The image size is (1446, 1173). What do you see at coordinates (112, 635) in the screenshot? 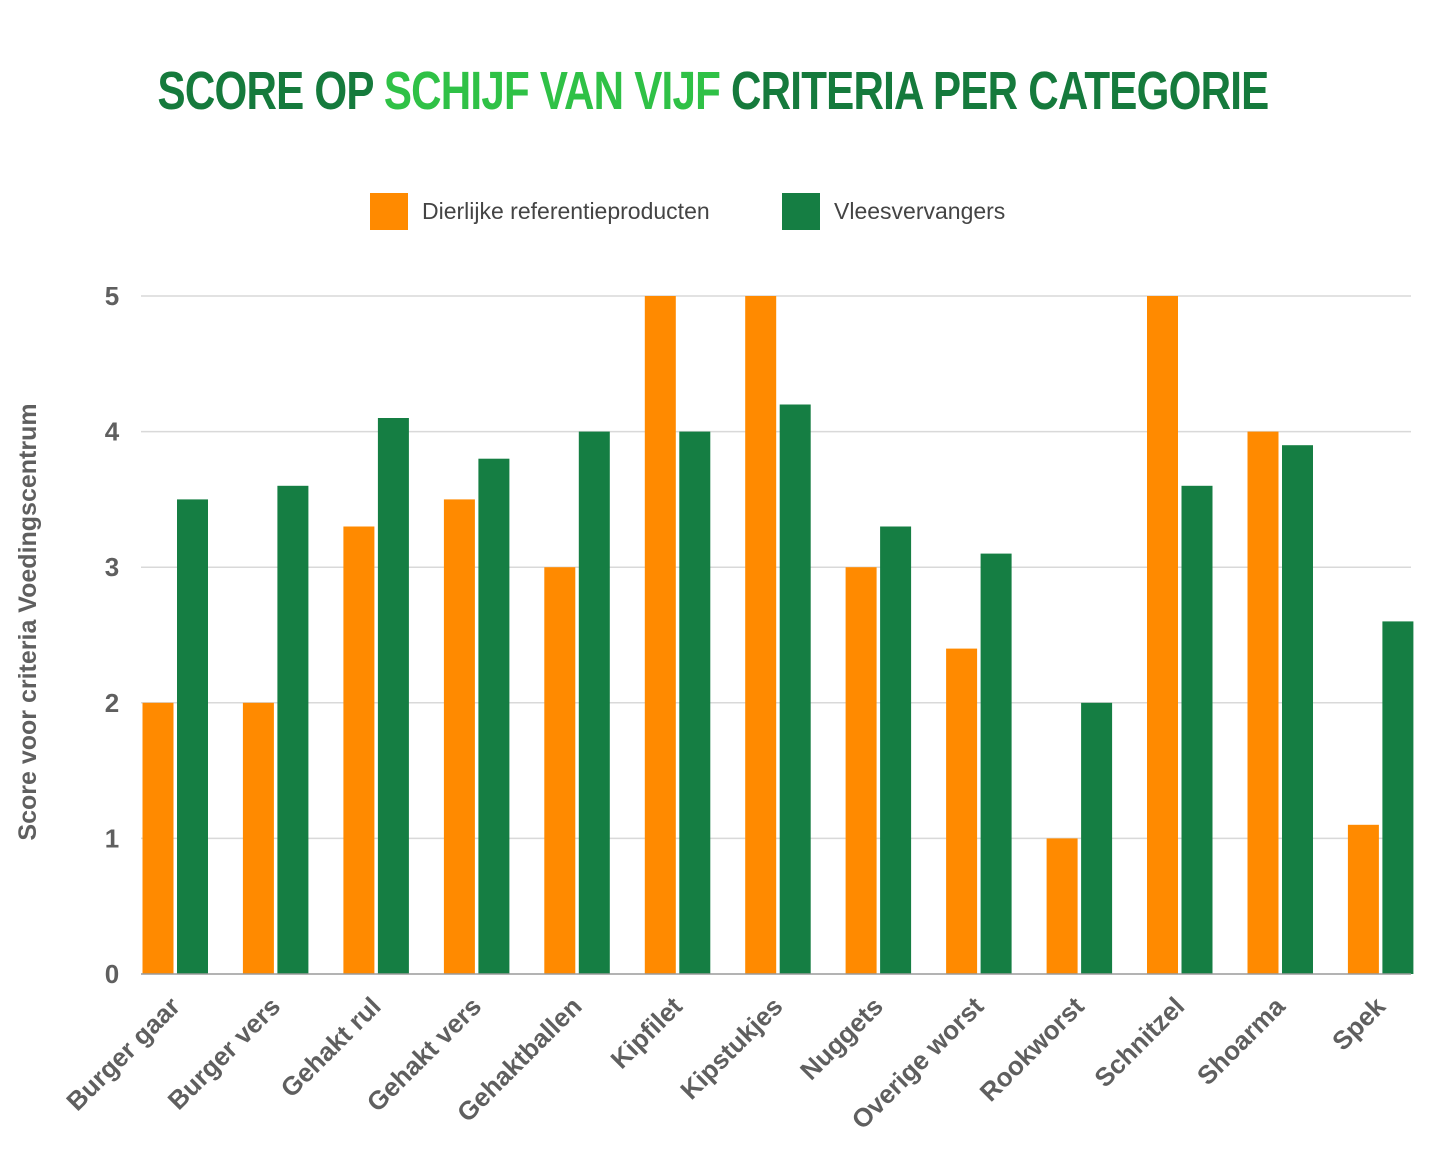
I see `y-axis-ticks: 0 1 2 3 4 5` at bounding box center [112, 635].